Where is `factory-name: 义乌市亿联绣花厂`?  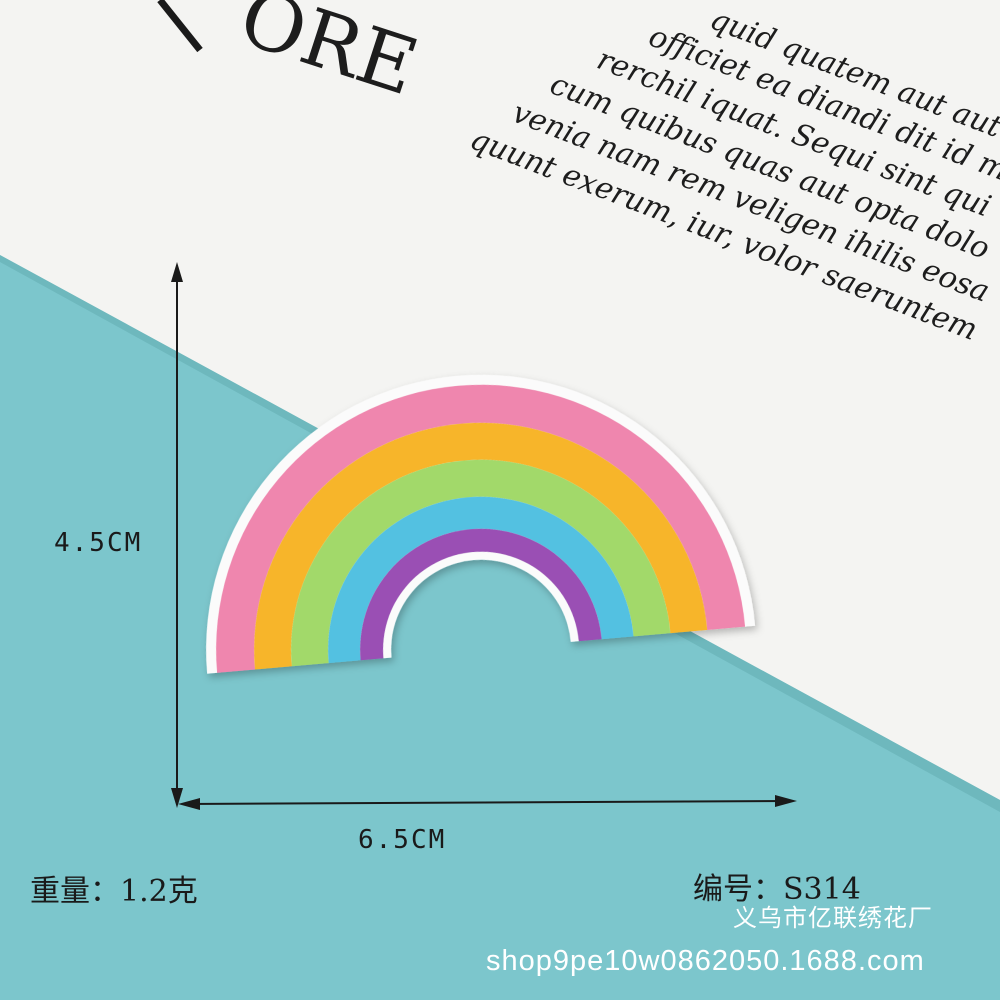 factory-name: 义乌市亿联绣花厂 is located at coordinates (833, 918).